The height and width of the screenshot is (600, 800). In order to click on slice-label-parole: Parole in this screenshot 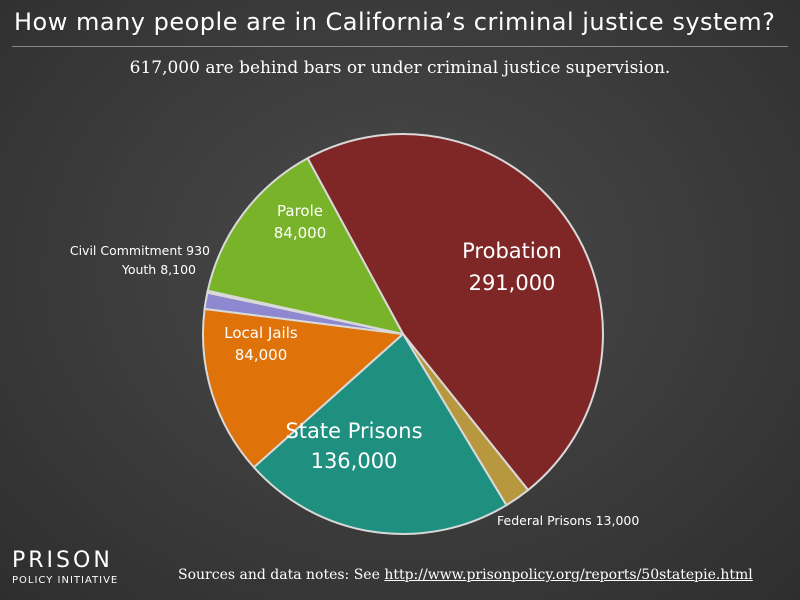, I will do `click(300, 211)`.